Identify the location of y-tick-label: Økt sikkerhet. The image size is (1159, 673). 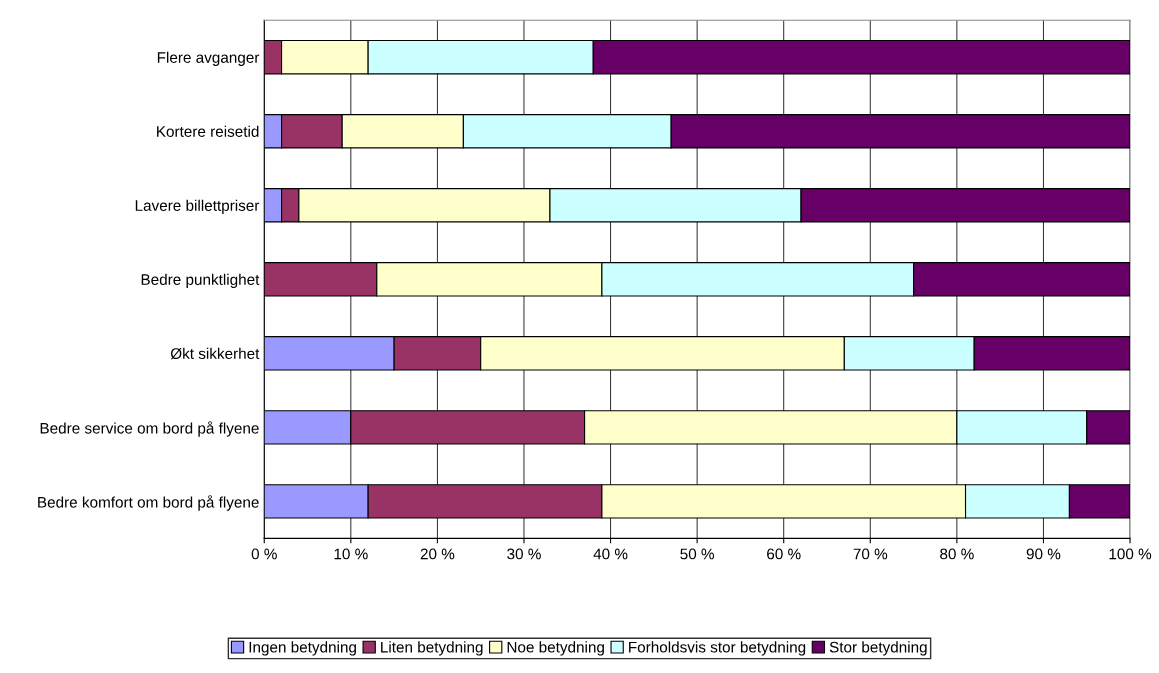
(215, 353).